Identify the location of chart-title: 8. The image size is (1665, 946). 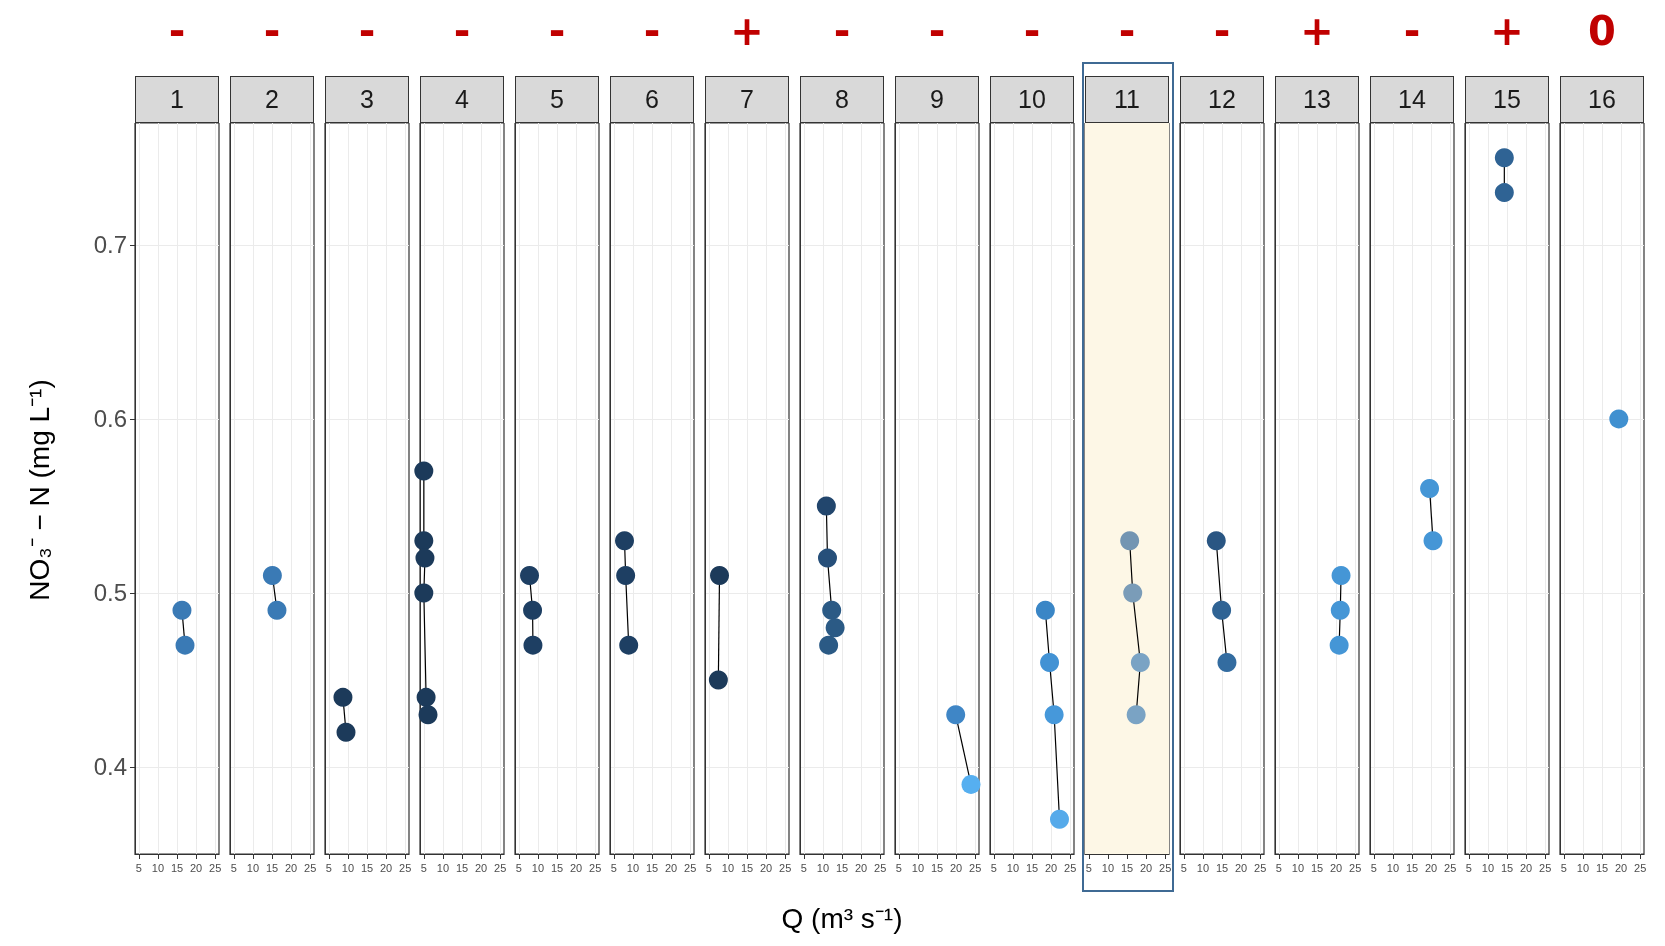
(842, 99).